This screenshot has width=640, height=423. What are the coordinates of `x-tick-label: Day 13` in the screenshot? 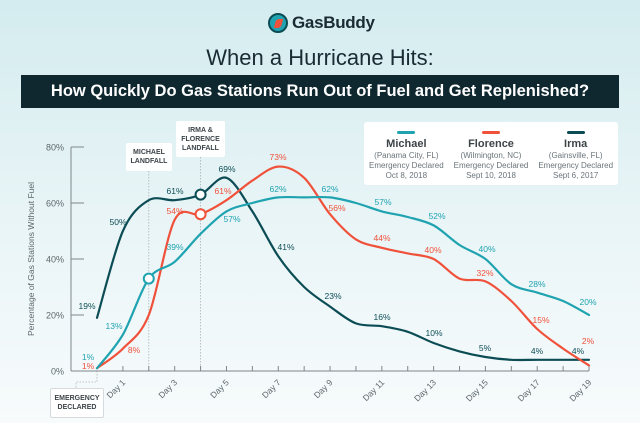 It's located at (425, 390).